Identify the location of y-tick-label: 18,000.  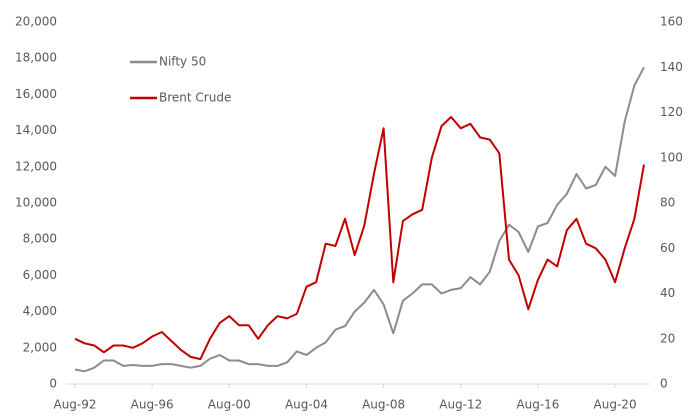
(36, 58).